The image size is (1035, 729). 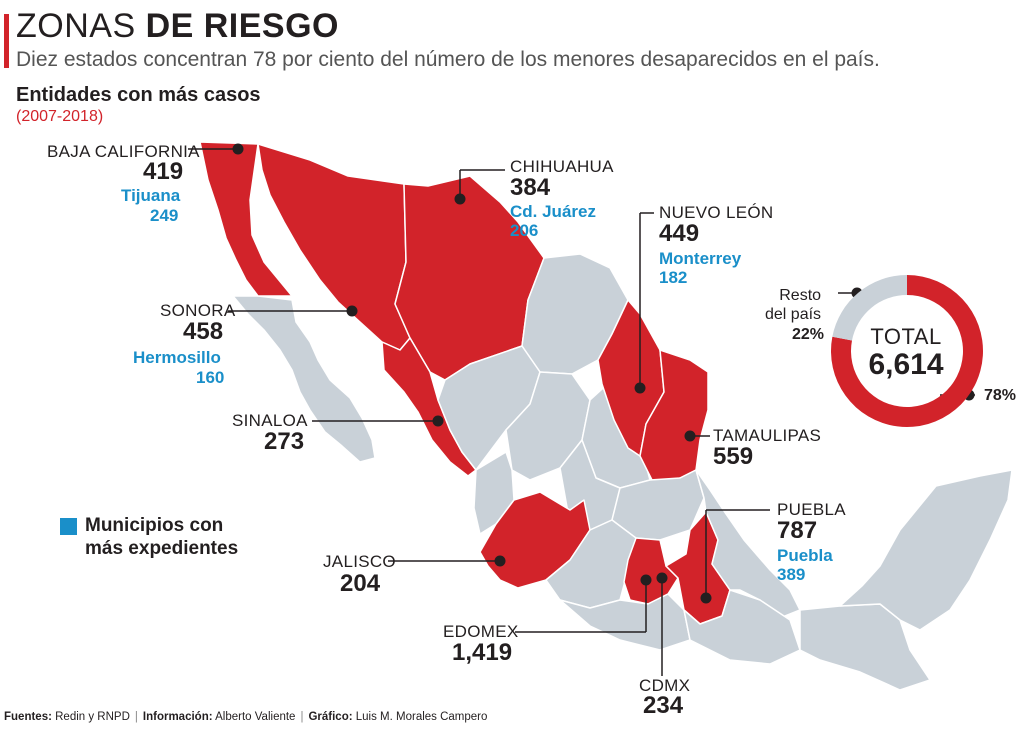 I want to click on legend-municipios: Municipios con más expedientes, so click(x=161, y=538).